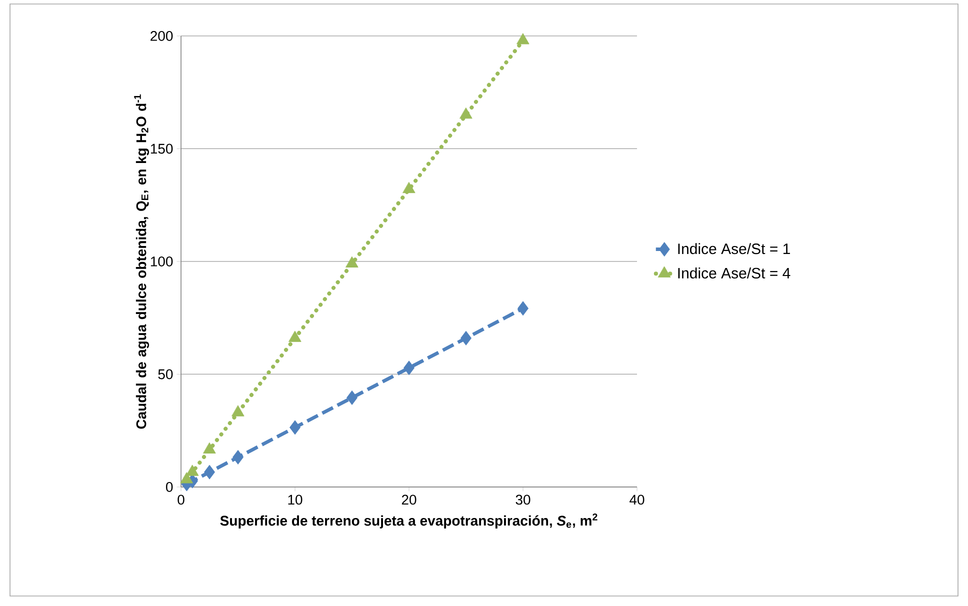  What do you see at coordinates (637, 499) in the screenshot?
I see `x-tick-label: 40` at bounding box center [637, 499].